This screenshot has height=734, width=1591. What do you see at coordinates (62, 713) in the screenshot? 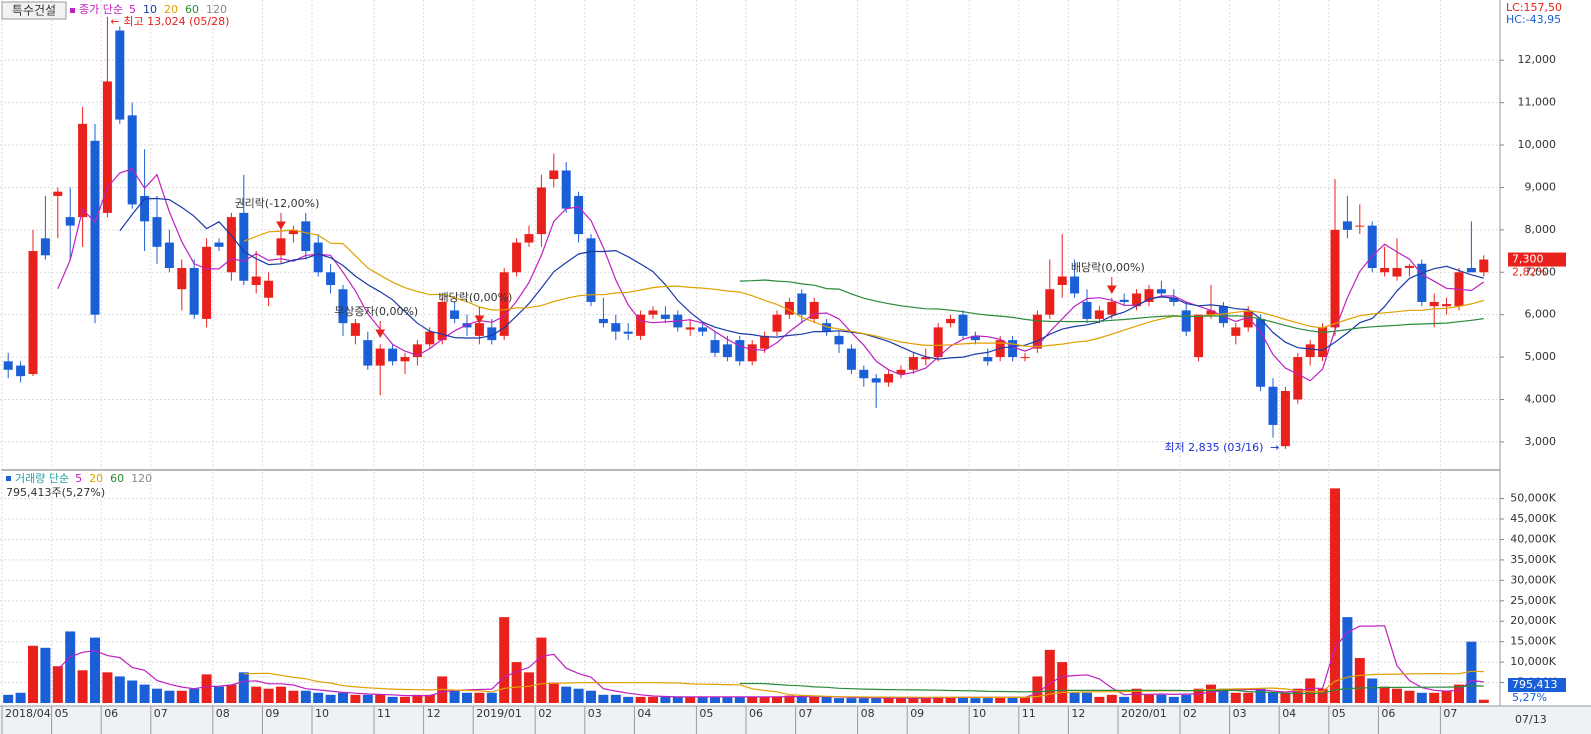
I see `x-tick-label: 05` at bounding box center [62, 713].